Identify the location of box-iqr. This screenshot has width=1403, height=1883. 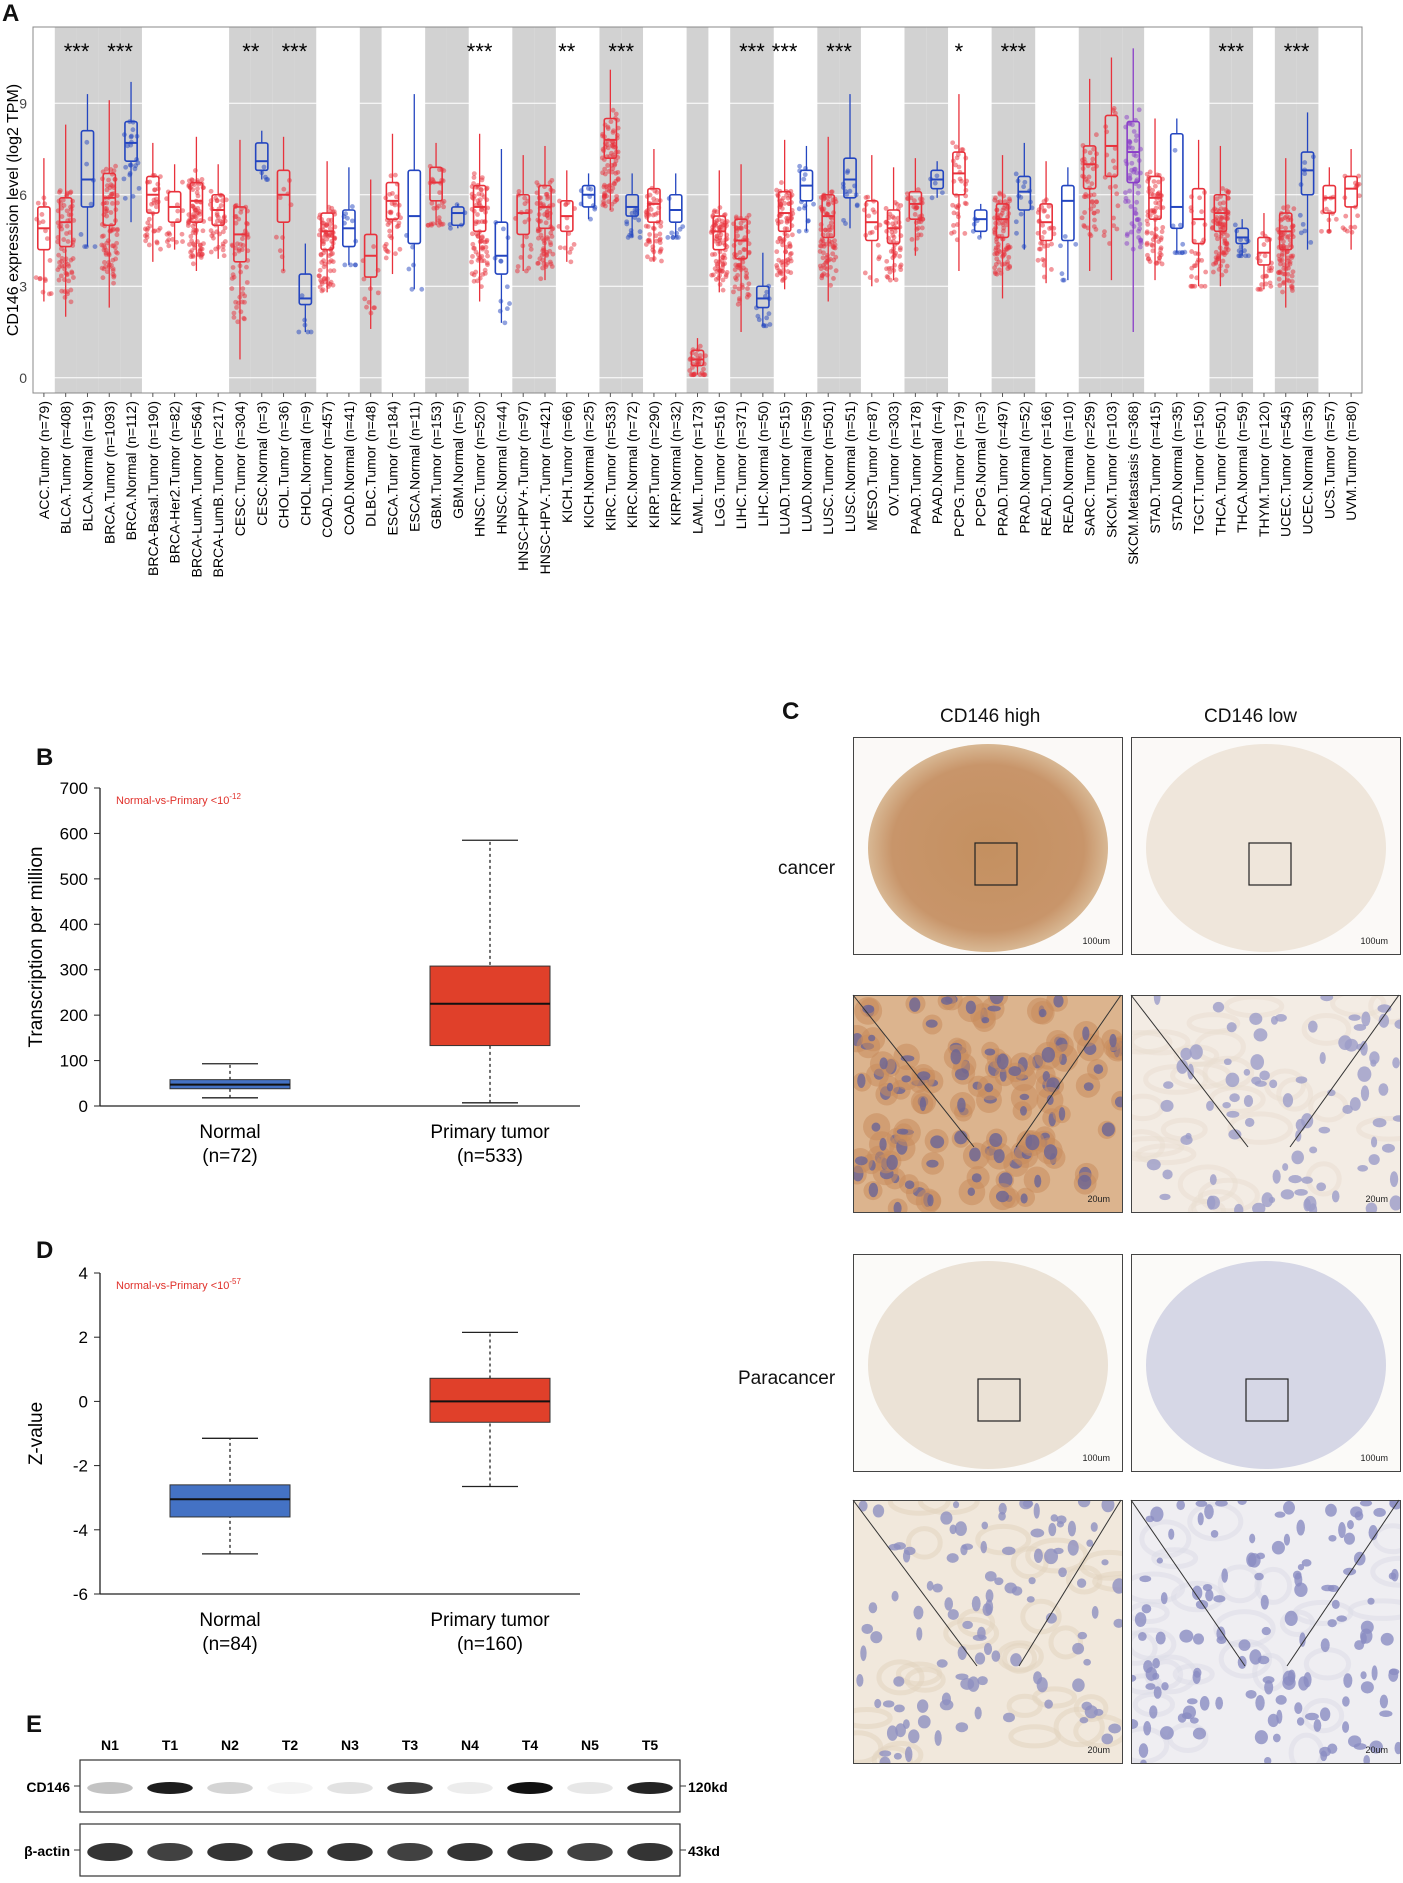
(230, 1501).